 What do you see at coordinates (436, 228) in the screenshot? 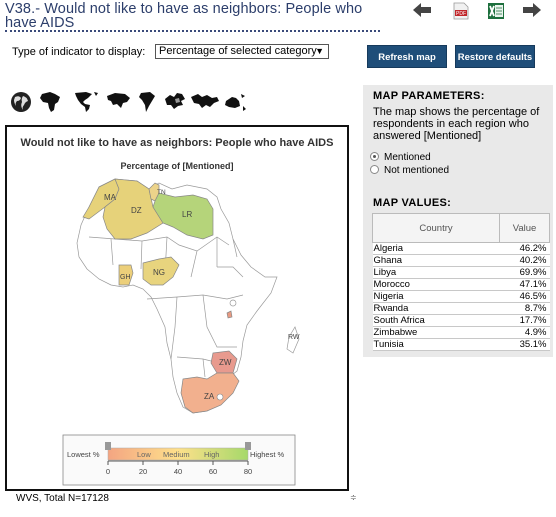
I see `column-header-country: Country` at bounding box center [436, 228].